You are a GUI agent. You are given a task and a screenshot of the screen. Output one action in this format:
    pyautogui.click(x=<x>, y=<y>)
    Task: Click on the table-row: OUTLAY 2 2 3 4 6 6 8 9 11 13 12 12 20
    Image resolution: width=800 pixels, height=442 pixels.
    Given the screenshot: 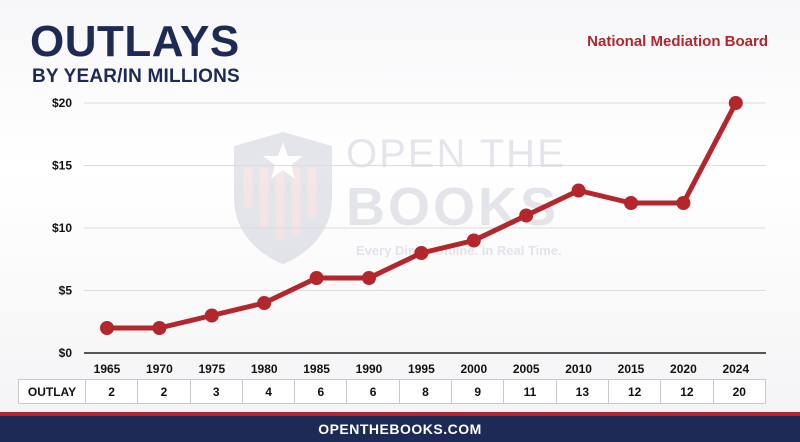 What is the action you would take?
    pyautogui.click(x=392, y=391)
    